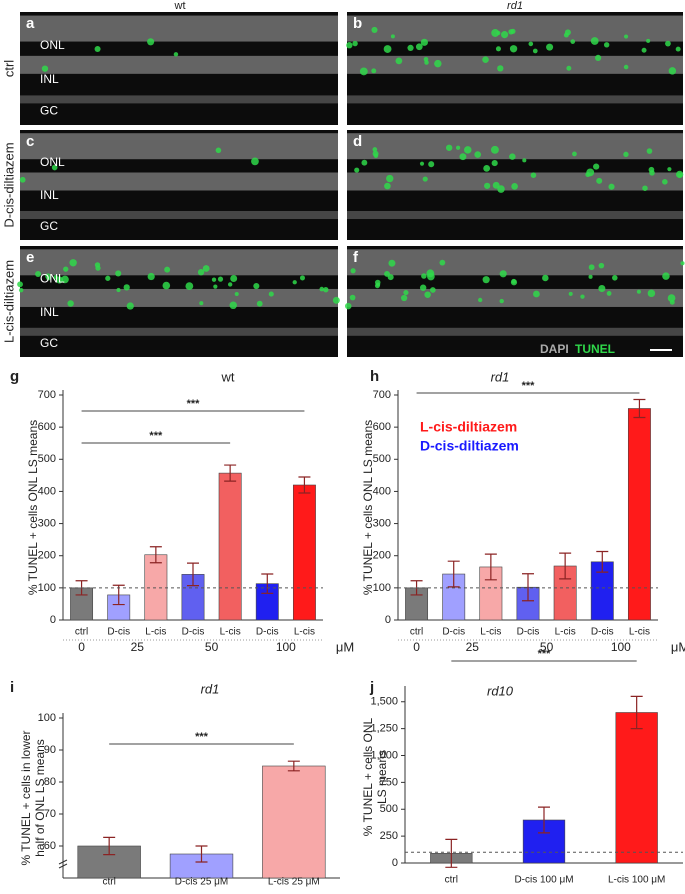 This screenshot has width=685, height=894. Describe the element at coordinates (345, 646) in the screenshot. I see `dose-unit: μM` at that location.